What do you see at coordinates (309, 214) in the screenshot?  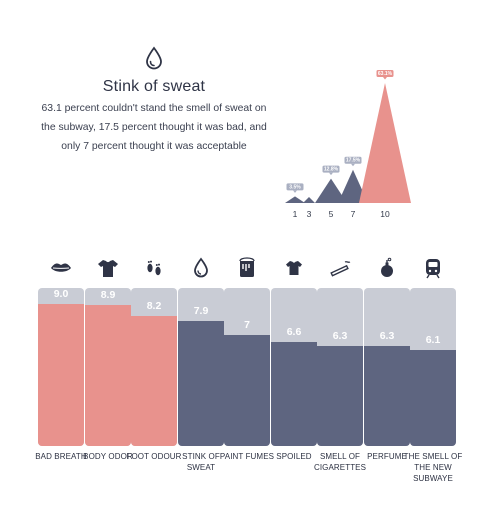 I see `mountain-tick-3: 3` at bounding box center [309, 214].